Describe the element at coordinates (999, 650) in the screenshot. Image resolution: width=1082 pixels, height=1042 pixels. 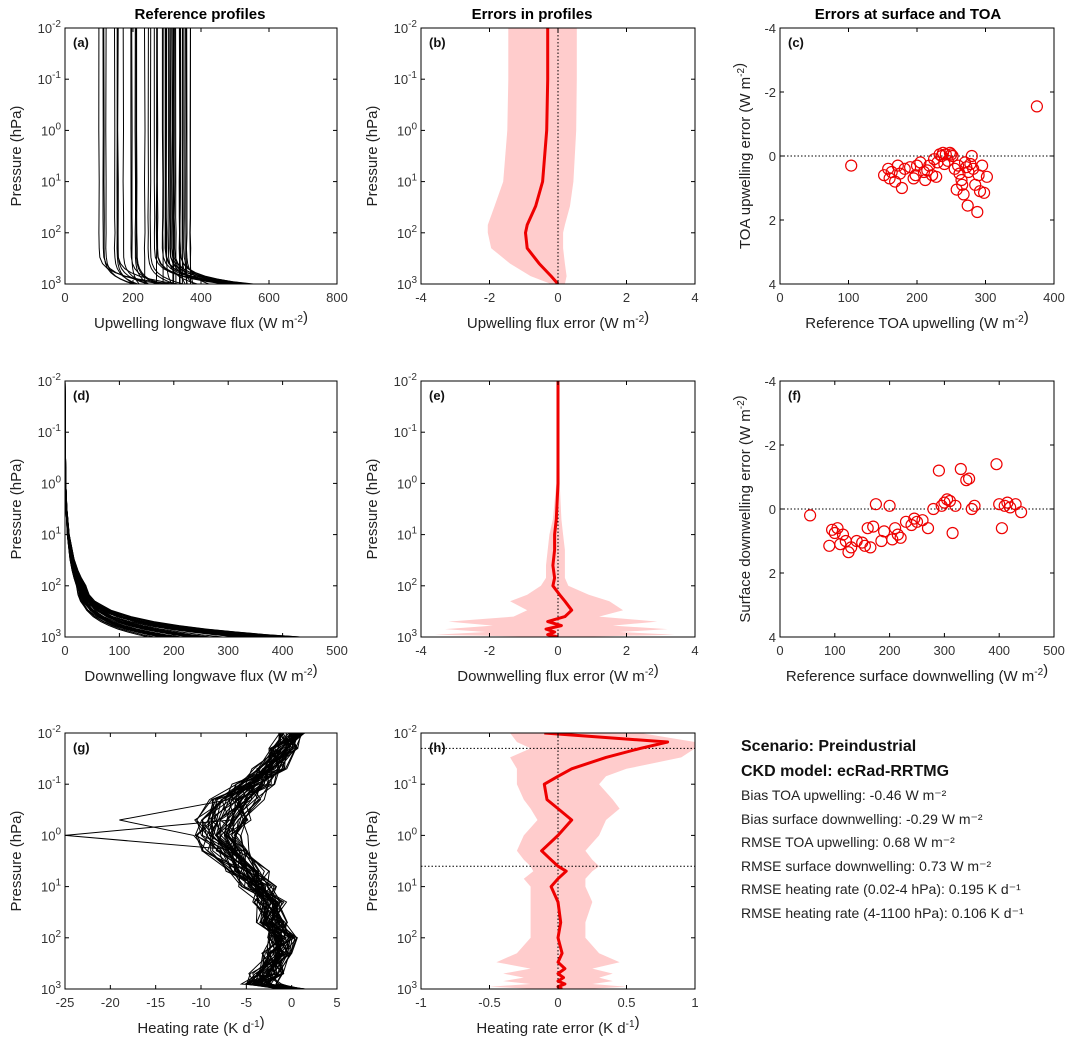
I see `x-tick-label: 400` at that location.